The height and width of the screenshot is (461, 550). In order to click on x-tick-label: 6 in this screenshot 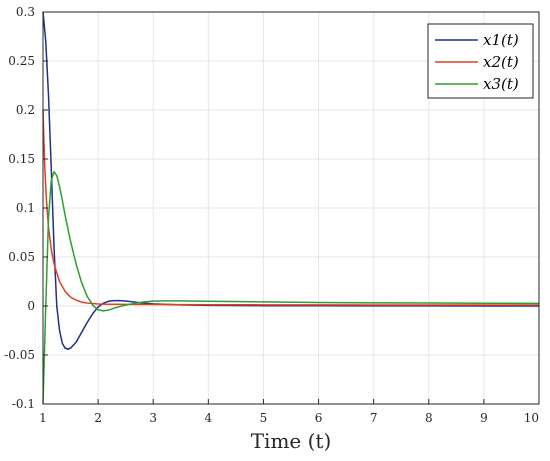, I will do `click(319, 418)`.